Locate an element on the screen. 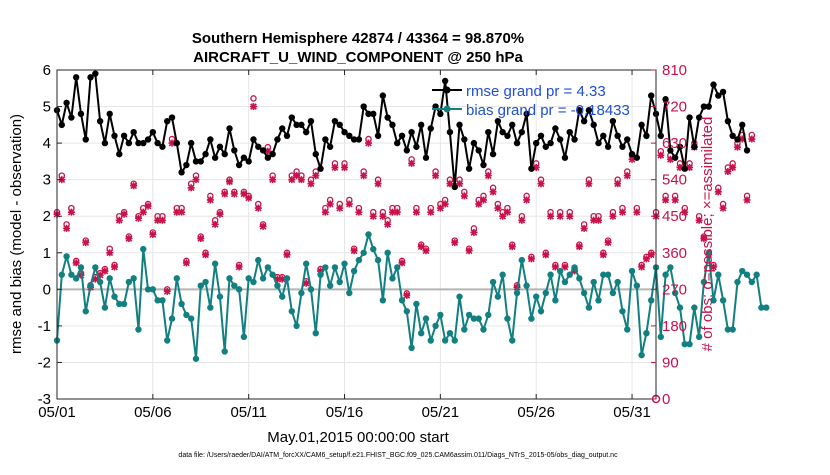 This screenshot has width=830, height=475. left-tick-label: 3 is located at coordinates (47, 180).